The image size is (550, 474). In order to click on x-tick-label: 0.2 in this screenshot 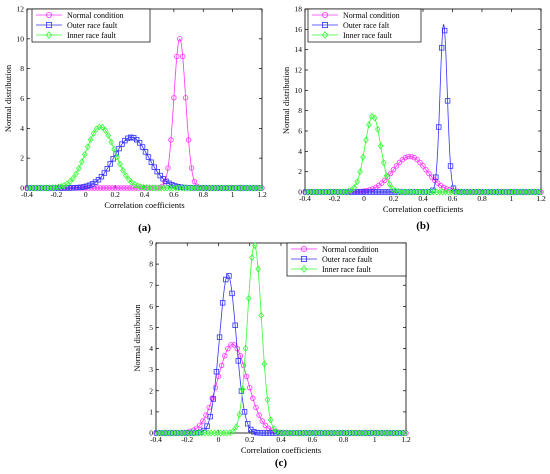, I will do `click(115, 194)`.